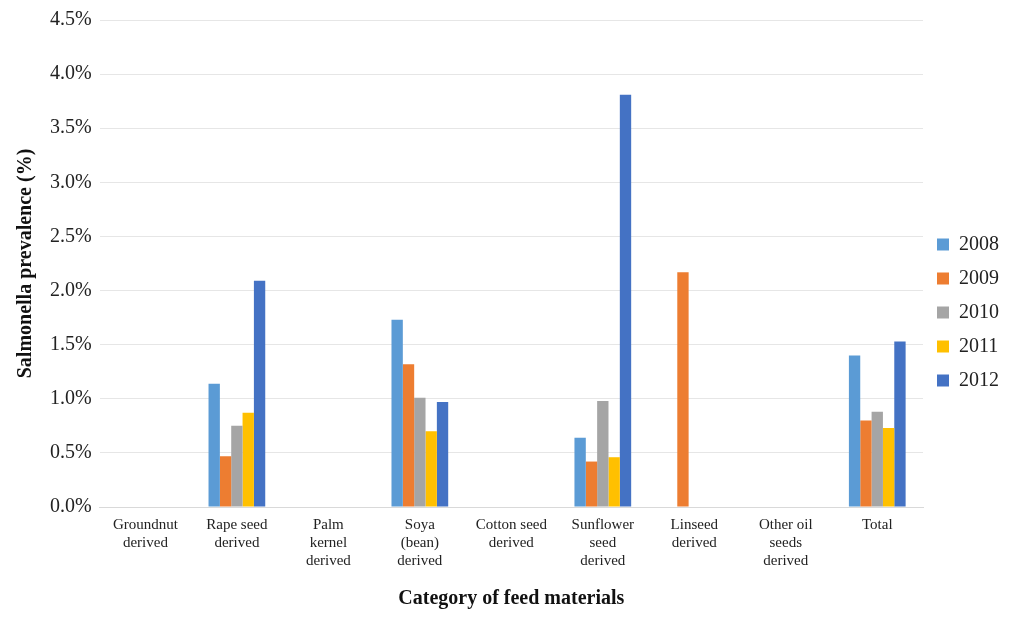  Describe the element at coordinates (979, 276) in the screenshot. I see `legend-label: 2009` at that location.